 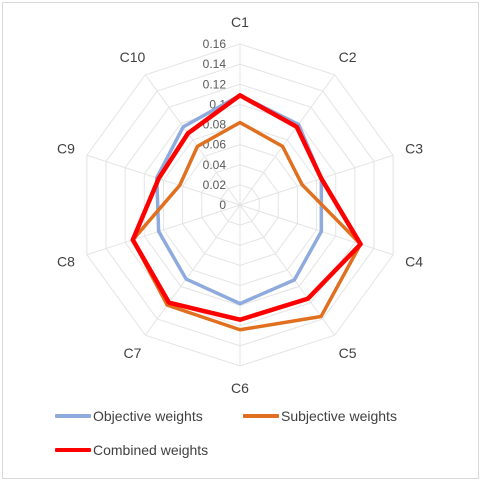 I want to click on legend-label-objective: Objective weights, so click(x=148, y=416).